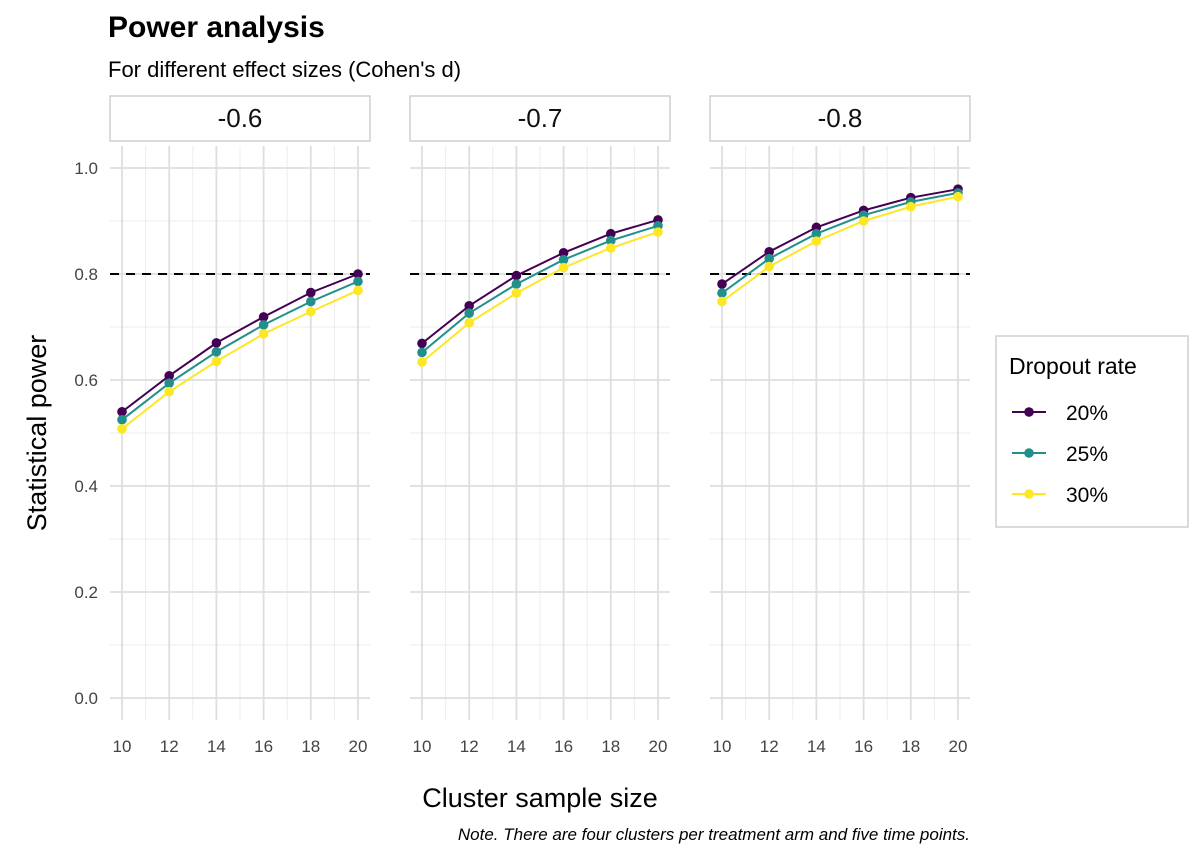 This screenshot has height=857, width=1200. What do you see at coordinates (1087, 495) in the screenshot?
I see `legend-label: 30%` at bounding box center [1087, 495].